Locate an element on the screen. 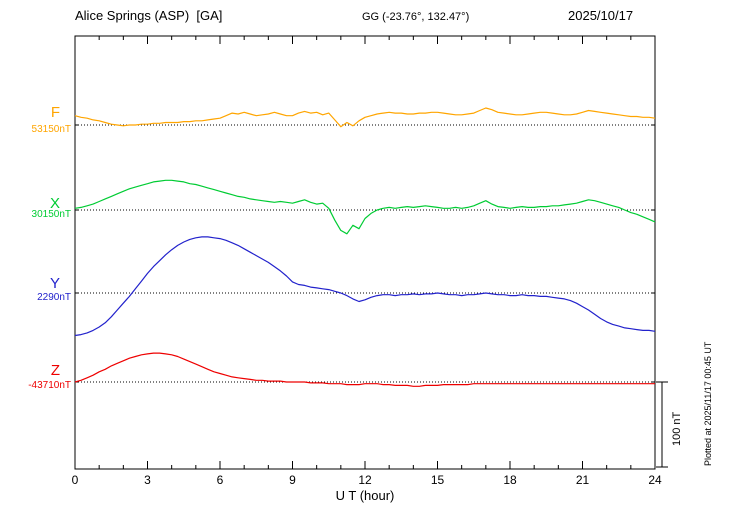  trace-baseline-value-y: 2290nT is located at coordinates (54, 297).